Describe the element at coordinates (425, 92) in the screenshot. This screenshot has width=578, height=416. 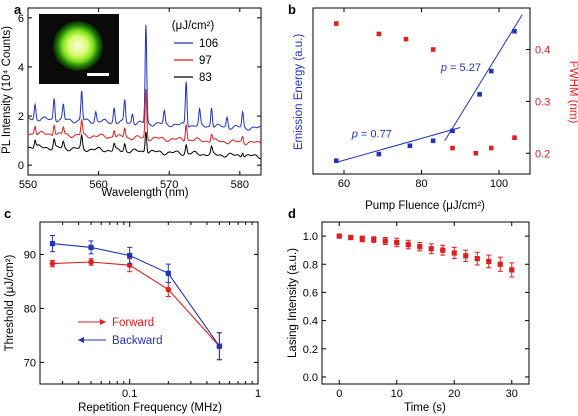
I see `markers-b` at that location.